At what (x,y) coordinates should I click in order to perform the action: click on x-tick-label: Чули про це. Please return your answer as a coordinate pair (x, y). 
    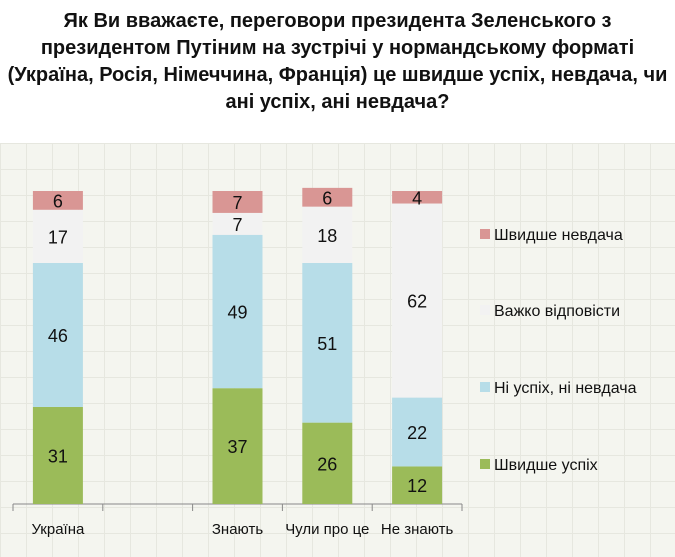
    Looking at the image, I should click on (327, 529).